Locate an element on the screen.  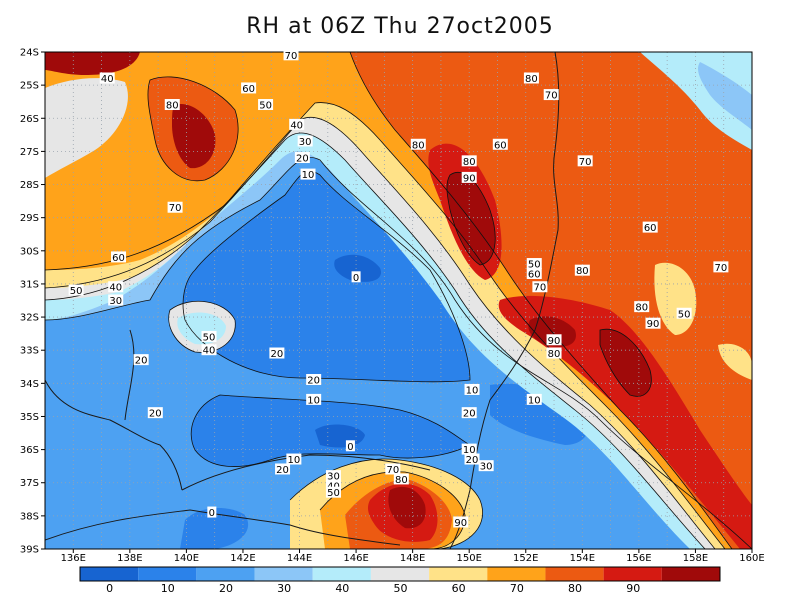
rh-region-0-10-core is located at coordinates (326, 276).